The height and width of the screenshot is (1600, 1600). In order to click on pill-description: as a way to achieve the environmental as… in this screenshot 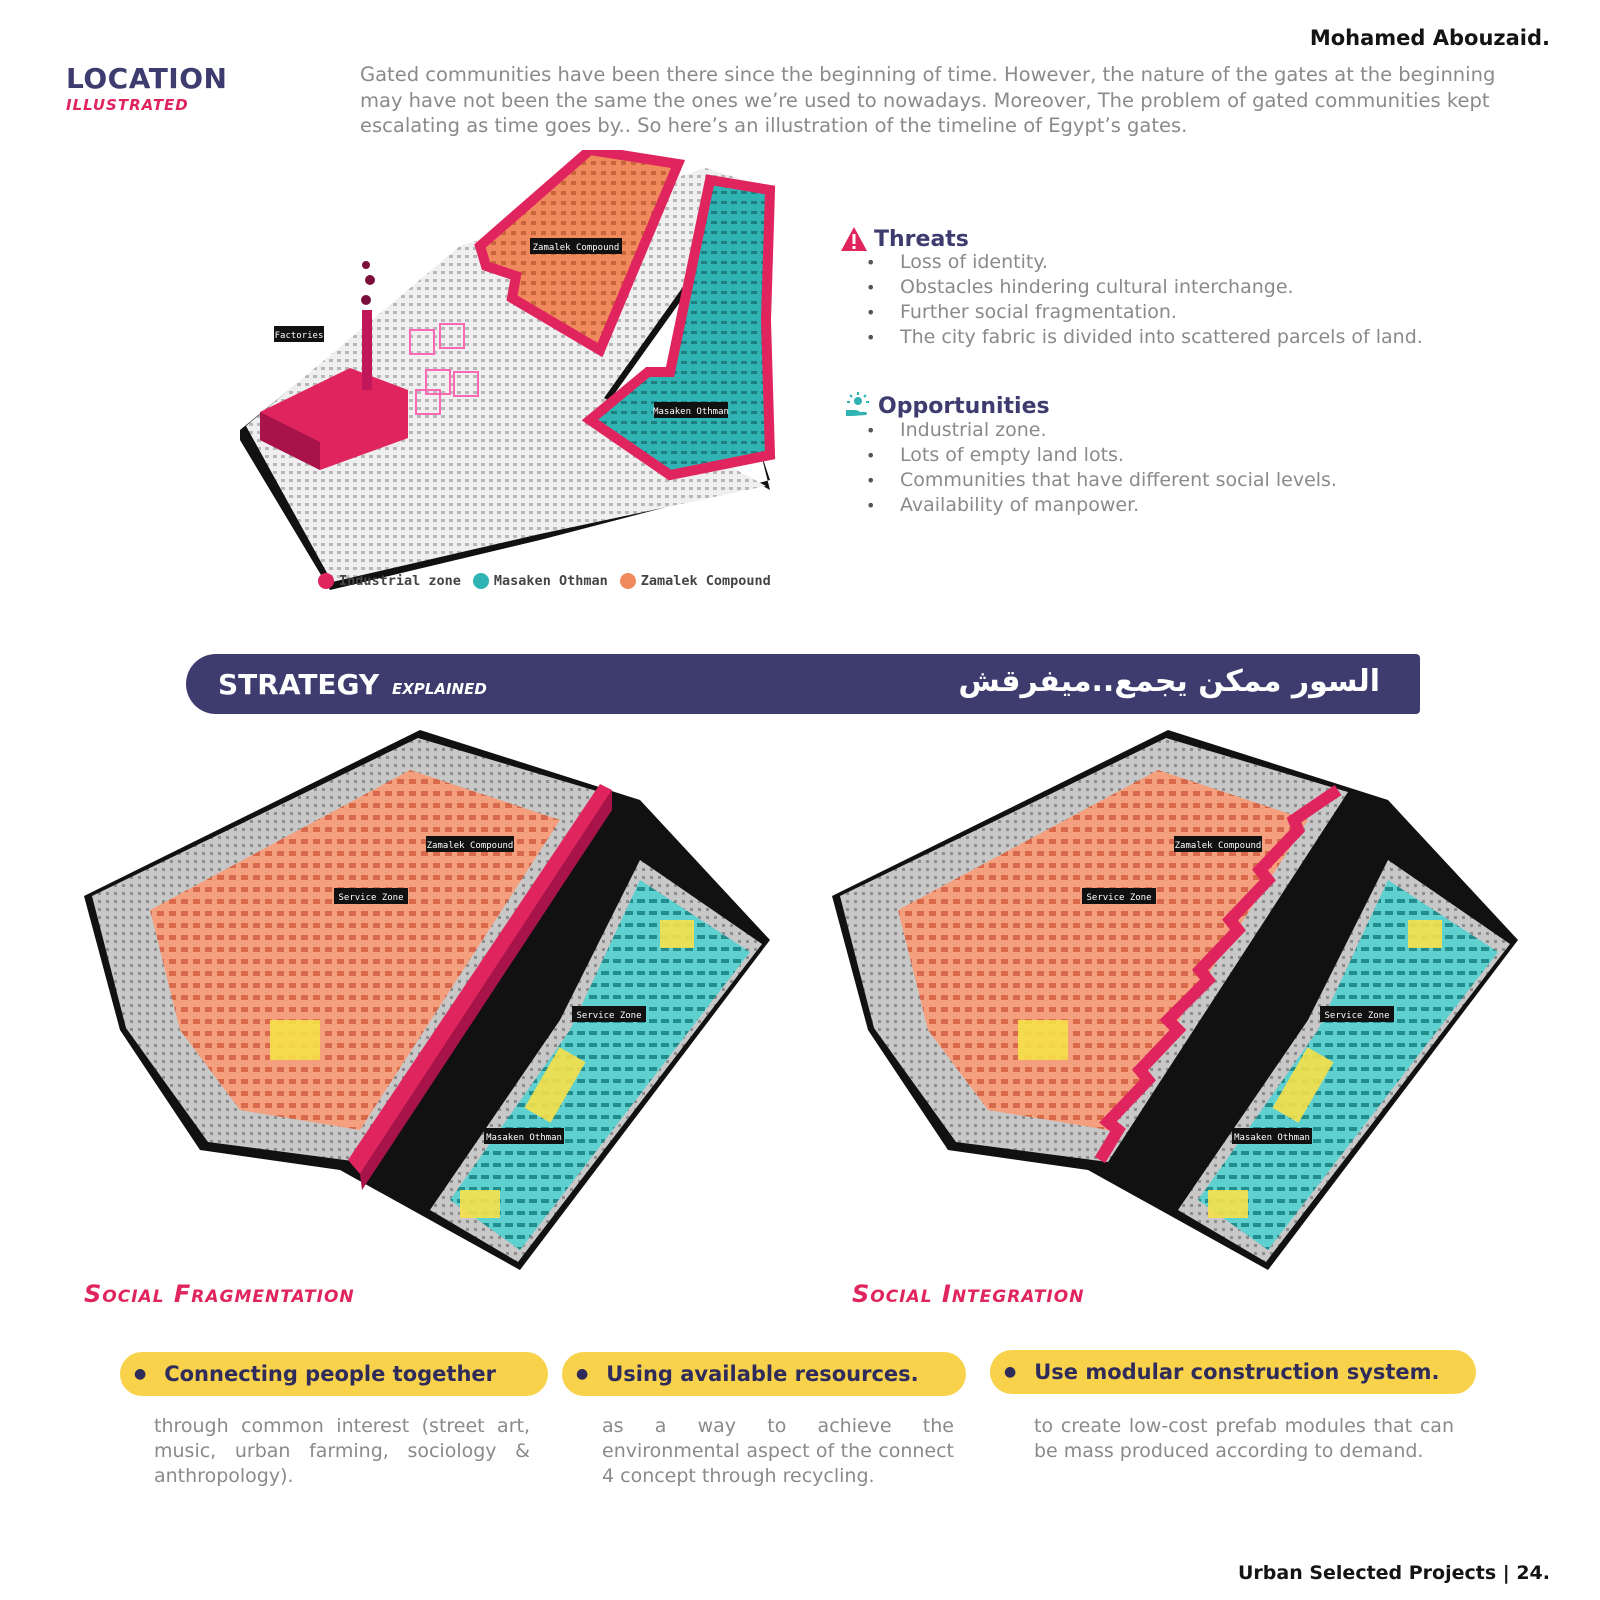, I will do `click(778, 1451)`.